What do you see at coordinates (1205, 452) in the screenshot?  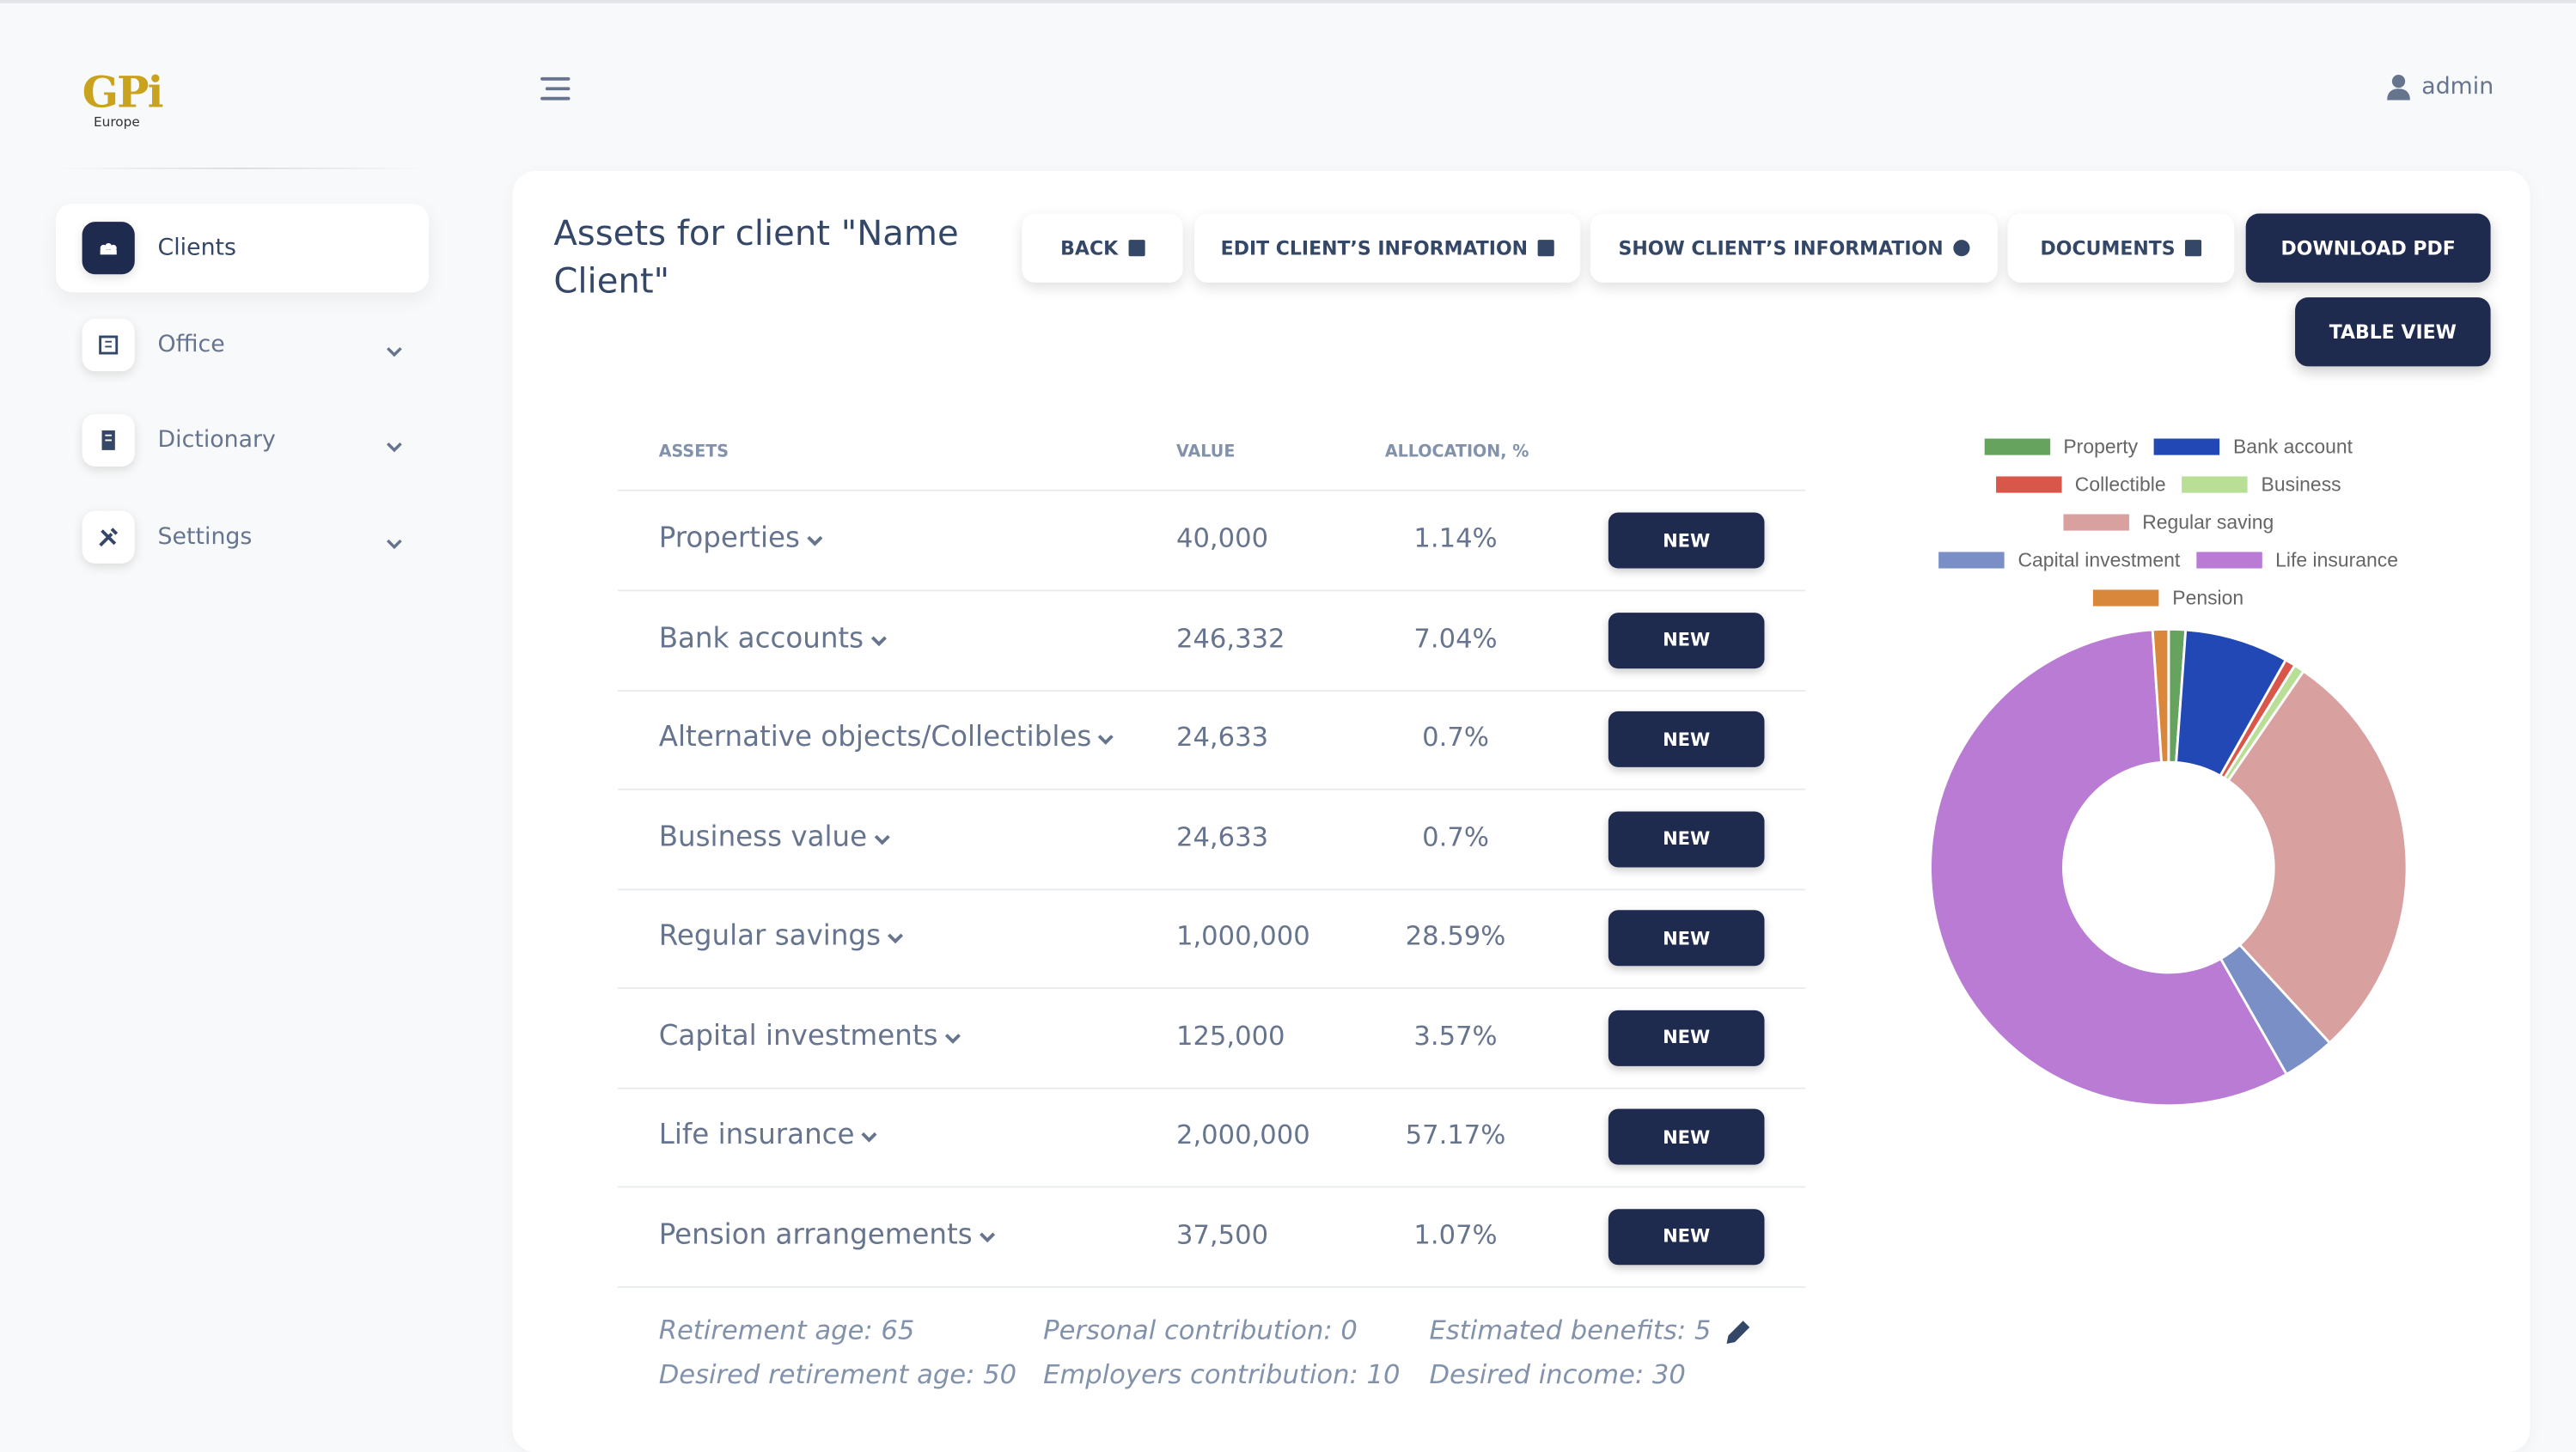 I see `table-header: VALUE` at bounding box center [1205, 452].